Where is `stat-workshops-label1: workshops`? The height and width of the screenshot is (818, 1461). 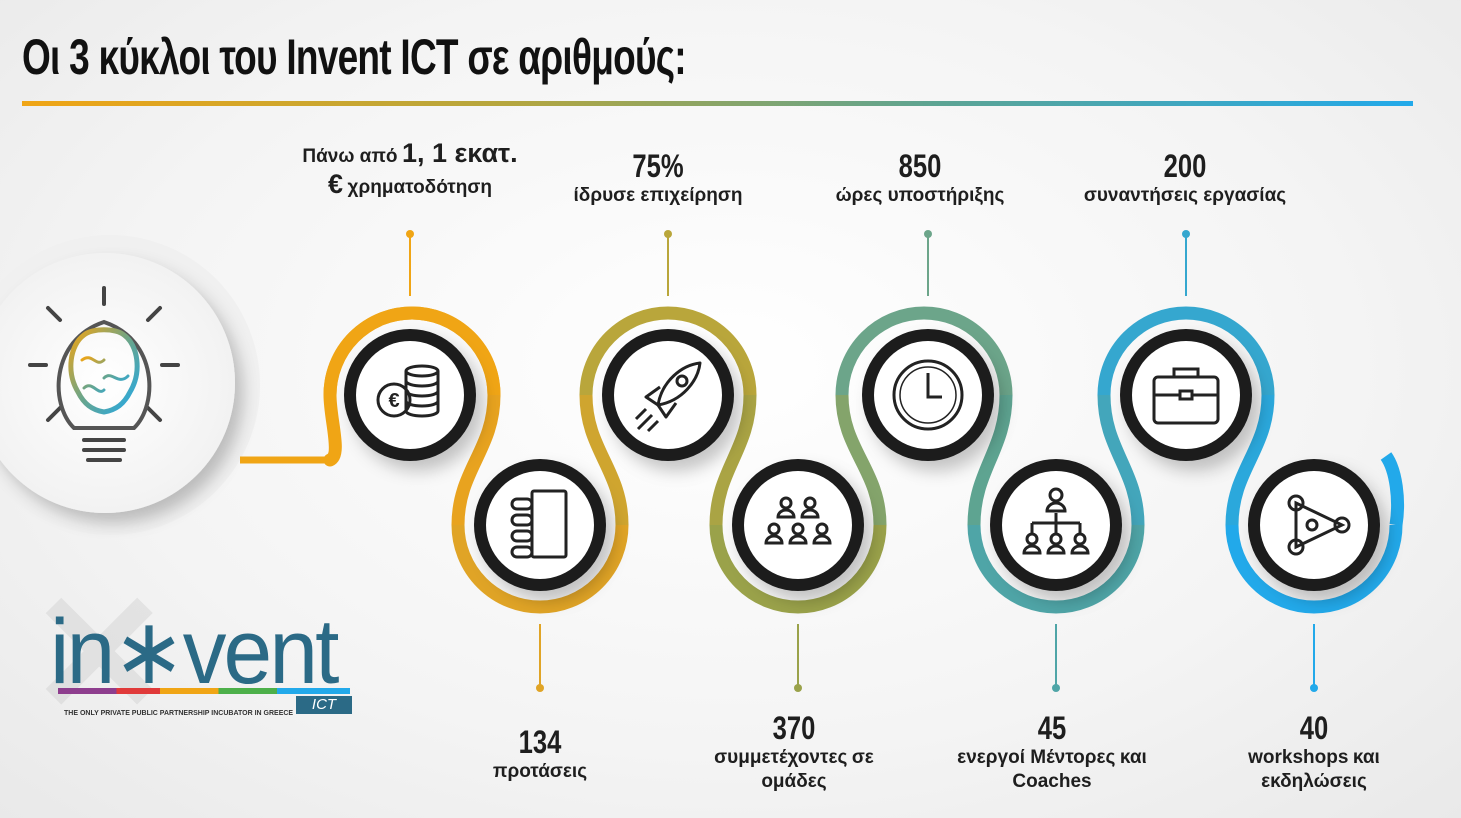
stat-workshops-label1: workshops is located at coordinates (1298, 757).